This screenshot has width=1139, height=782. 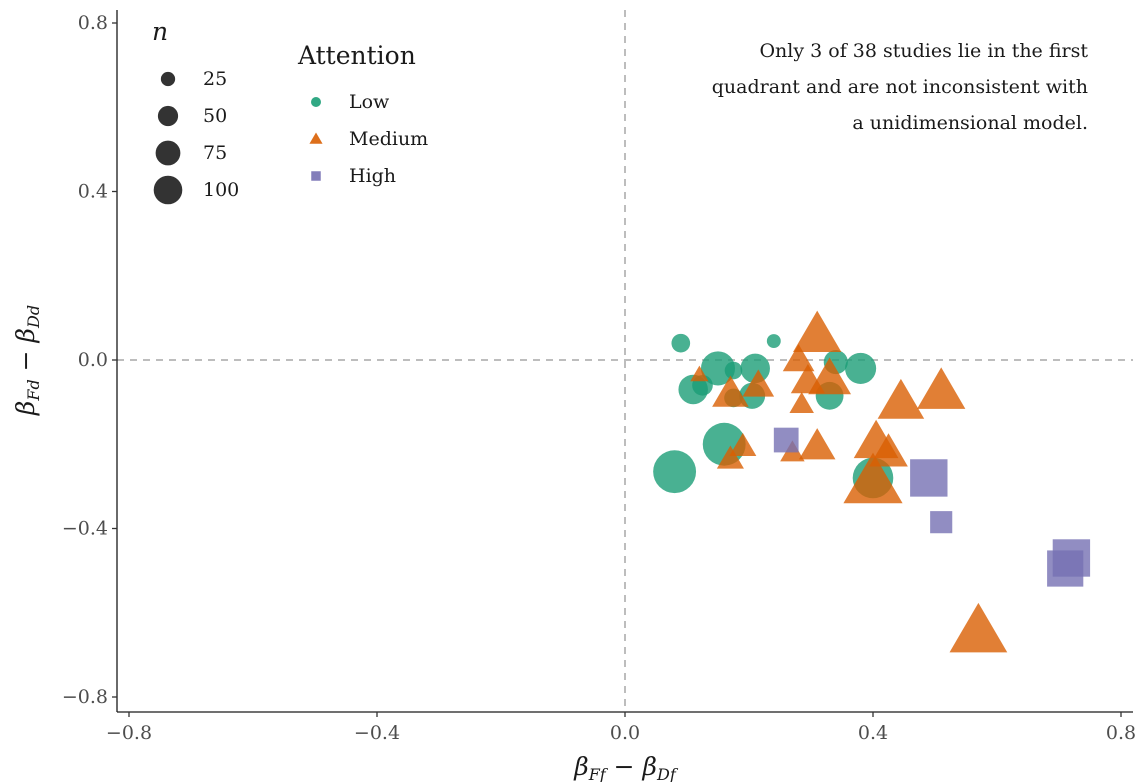 I want to click on color-legend-label-medium: Medium, so click(x=388, y=139).